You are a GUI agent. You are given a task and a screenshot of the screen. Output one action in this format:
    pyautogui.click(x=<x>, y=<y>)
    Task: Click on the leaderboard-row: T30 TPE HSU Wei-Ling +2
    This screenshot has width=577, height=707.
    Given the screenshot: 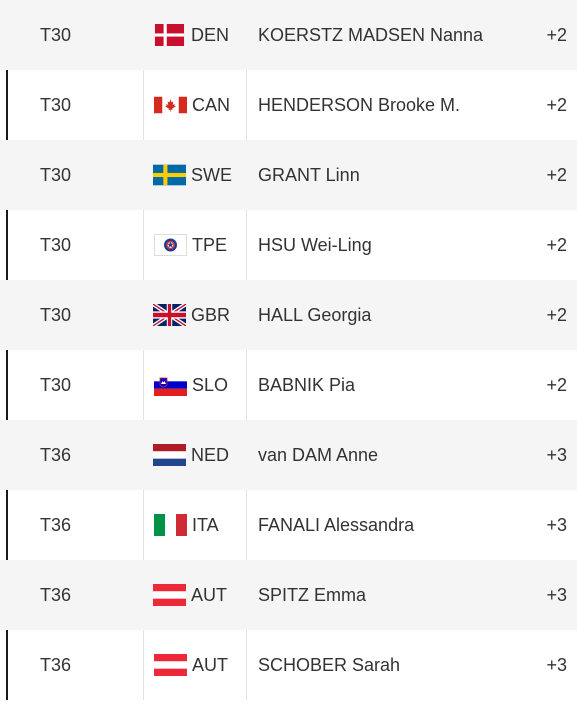 What is the action you would take?
    pyautogui.click(x=288, y=245)
    